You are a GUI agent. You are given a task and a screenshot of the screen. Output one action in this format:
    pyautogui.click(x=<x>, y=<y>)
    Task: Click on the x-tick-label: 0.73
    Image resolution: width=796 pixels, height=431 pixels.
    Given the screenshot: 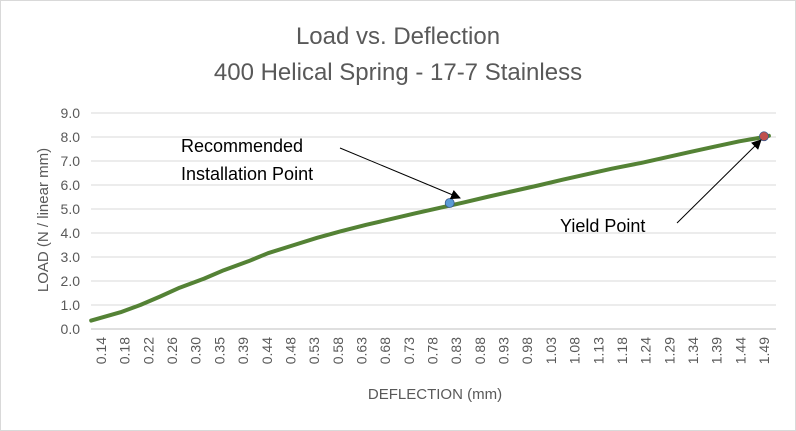 What is the action you would take?
    pyautogui.click(x=409, y=350)
    